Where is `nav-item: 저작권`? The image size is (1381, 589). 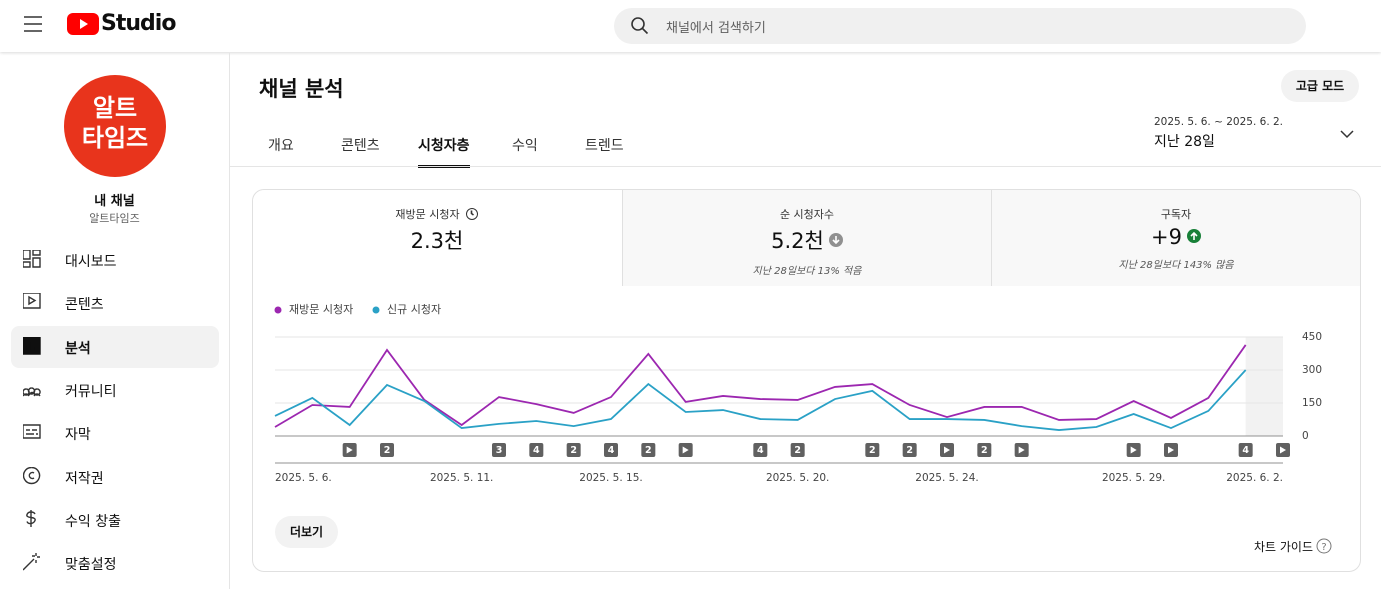
nav-item: 저작권 is located at coordinates (115, 477).